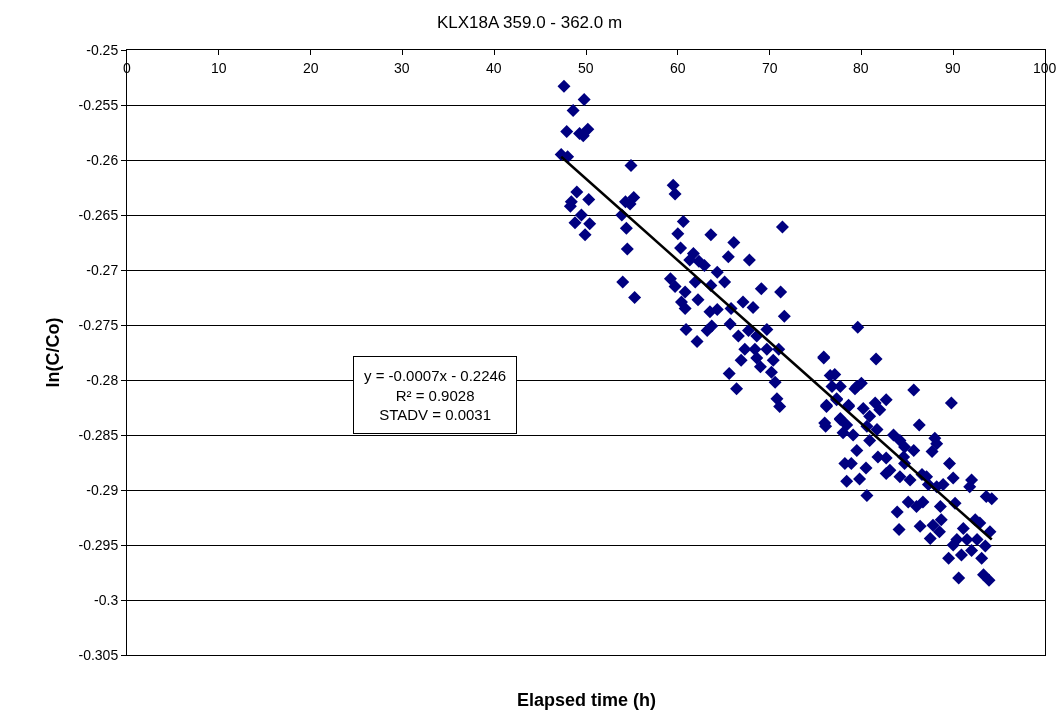 The width and height of the screenshot is (1059, 713). I want to click on x-tick-label: 30, so click(402, 68).